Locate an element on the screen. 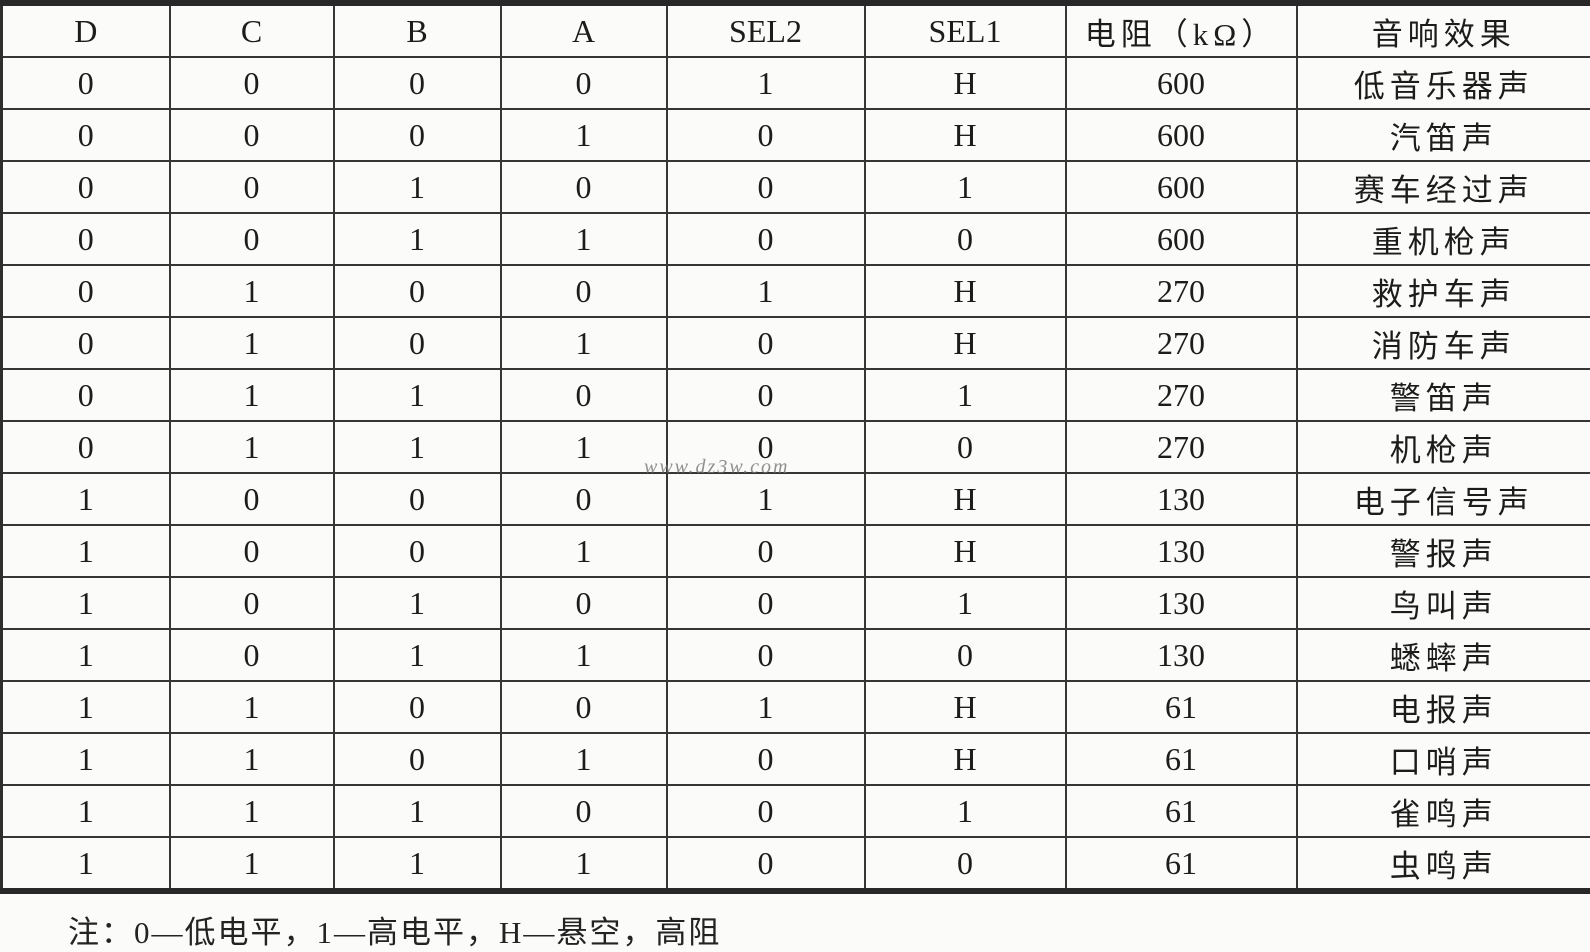 Image resolution: width=1590 pixels, height=952 pixels. table-header: D C B A SEL2 SEL1 电阻（kΩ） 音响效果 is located at coordinates (796, 30).